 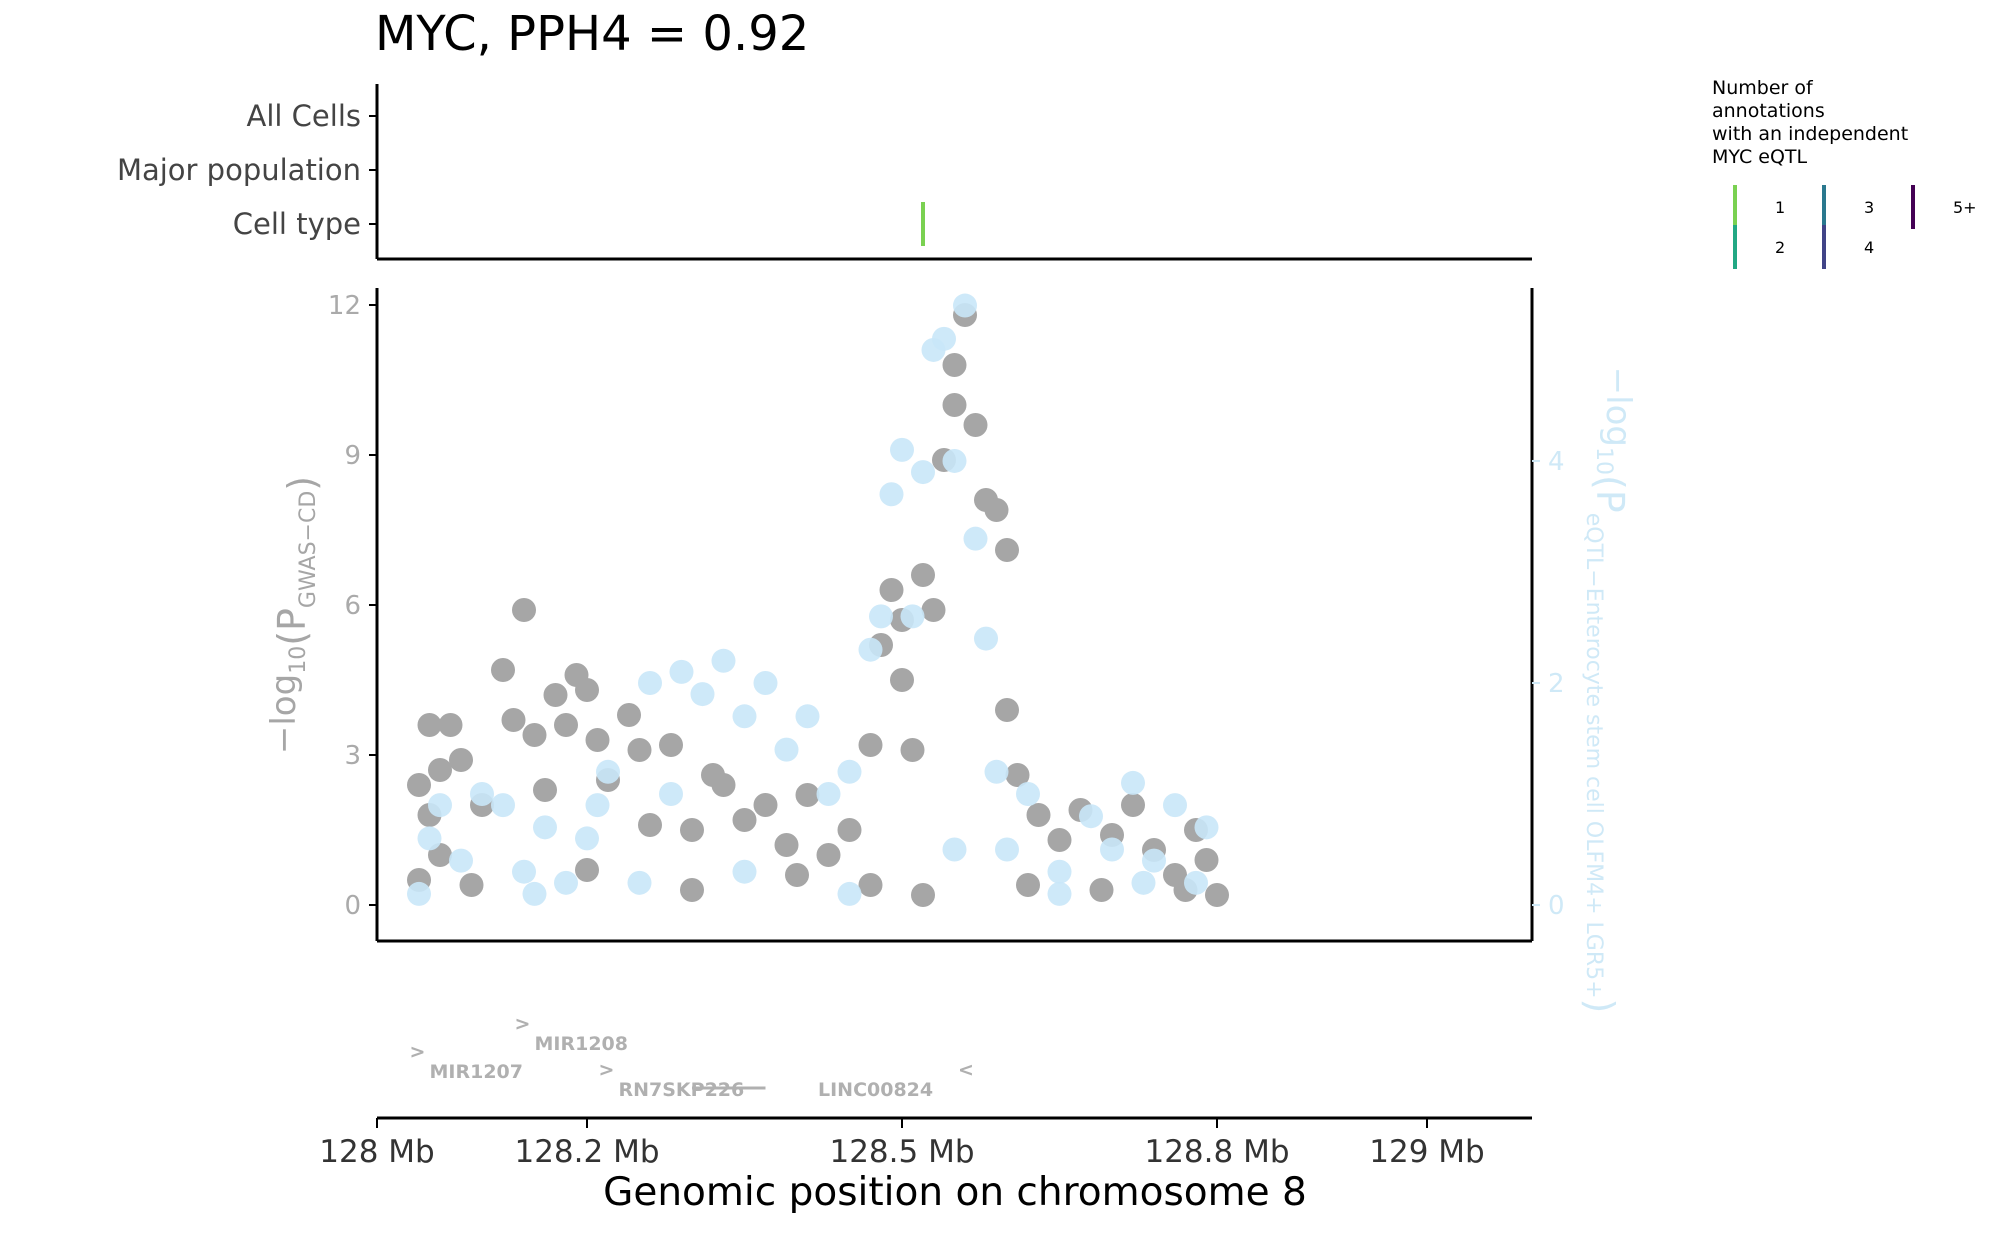 What do you see at coordinates (955, 1192) in the screenshot?
I see `x-axis-title: Genomic position on chromosome 8` at bounding box center [955, 1192].